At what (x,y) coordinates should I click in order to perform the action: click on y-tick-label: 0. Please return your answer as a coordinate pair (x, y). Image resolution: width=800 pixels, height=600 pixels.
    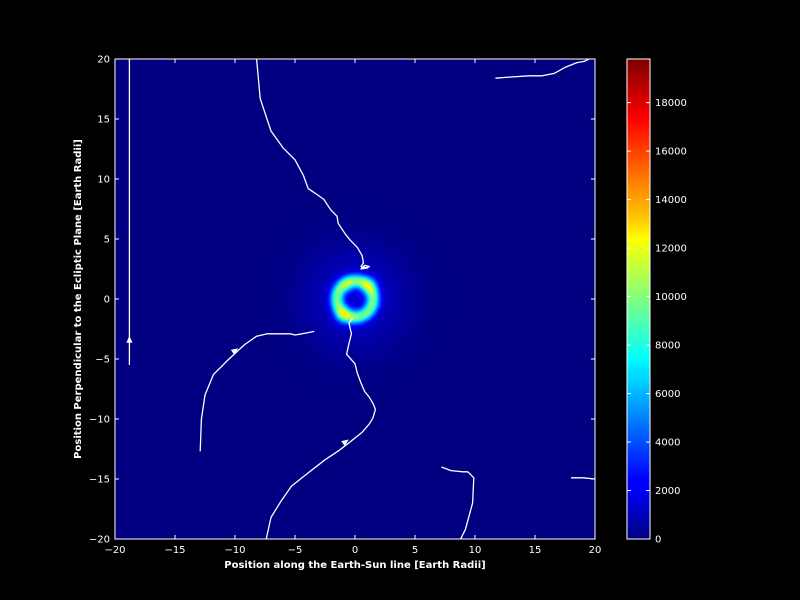
    Looking at the image, I should click on (107, 300).